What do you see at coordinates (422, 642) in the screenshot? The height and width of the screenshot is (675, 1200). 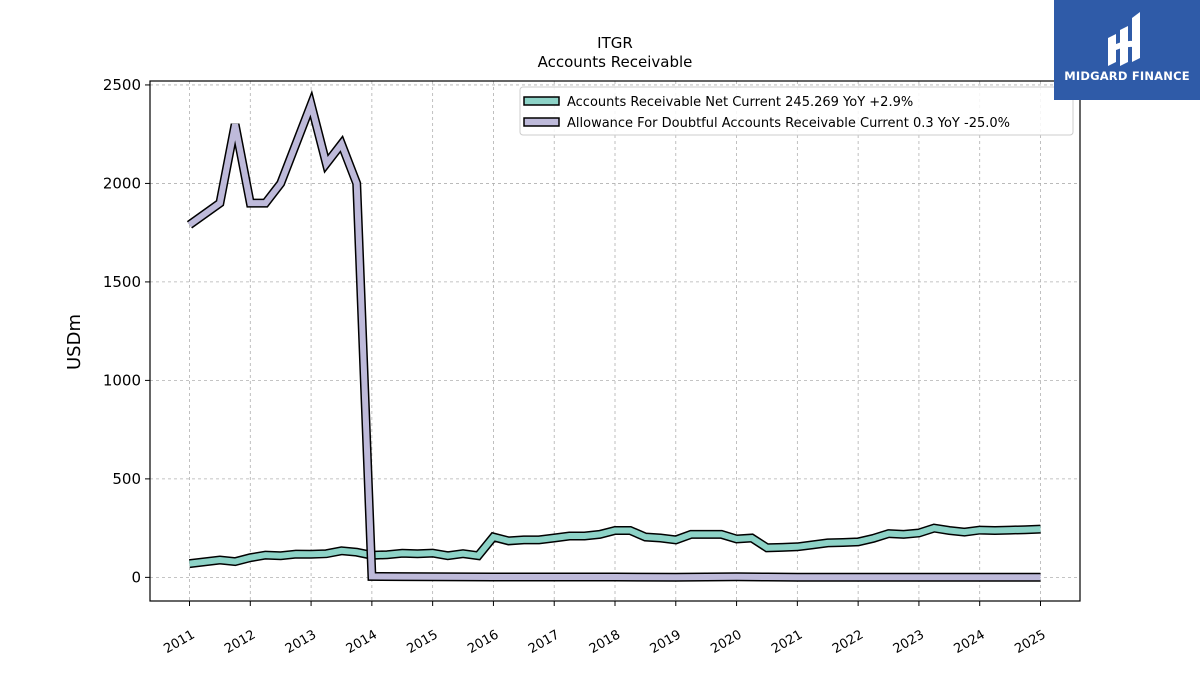 I see `x-tick-label: 2015` at bounding box center [422, 642].